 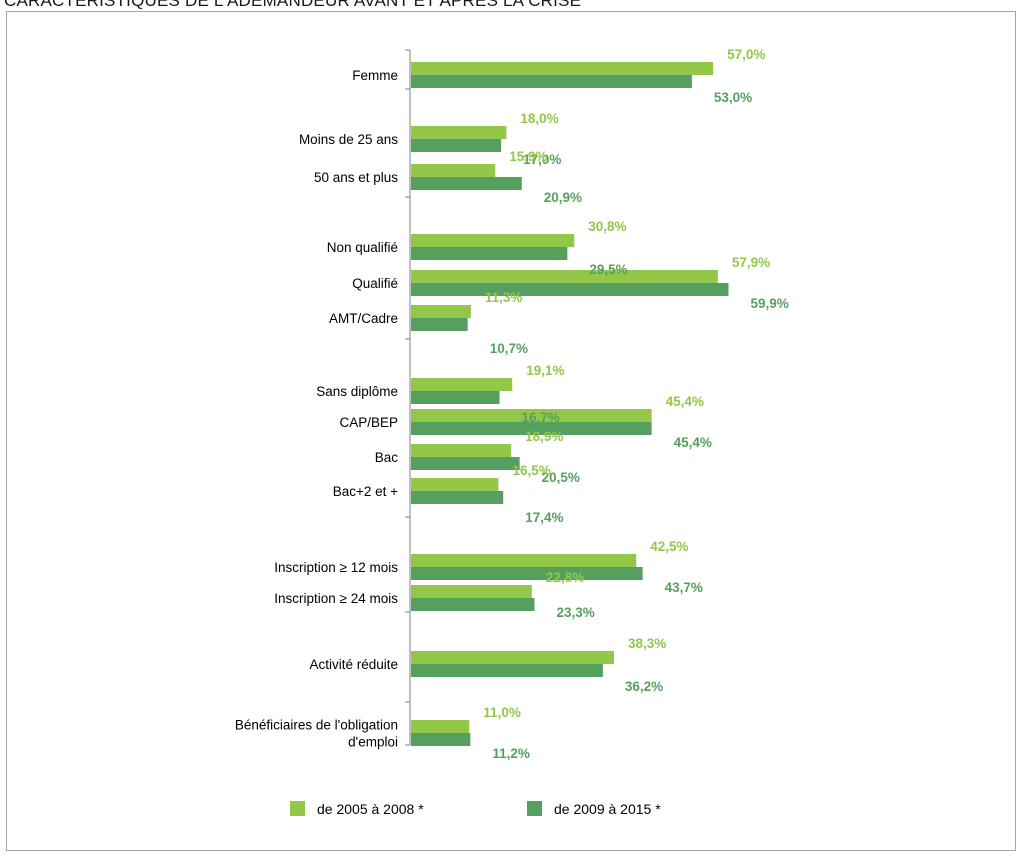 I want to click on data-label-2005-2008: 57,9%, so click(x=751, y=262).